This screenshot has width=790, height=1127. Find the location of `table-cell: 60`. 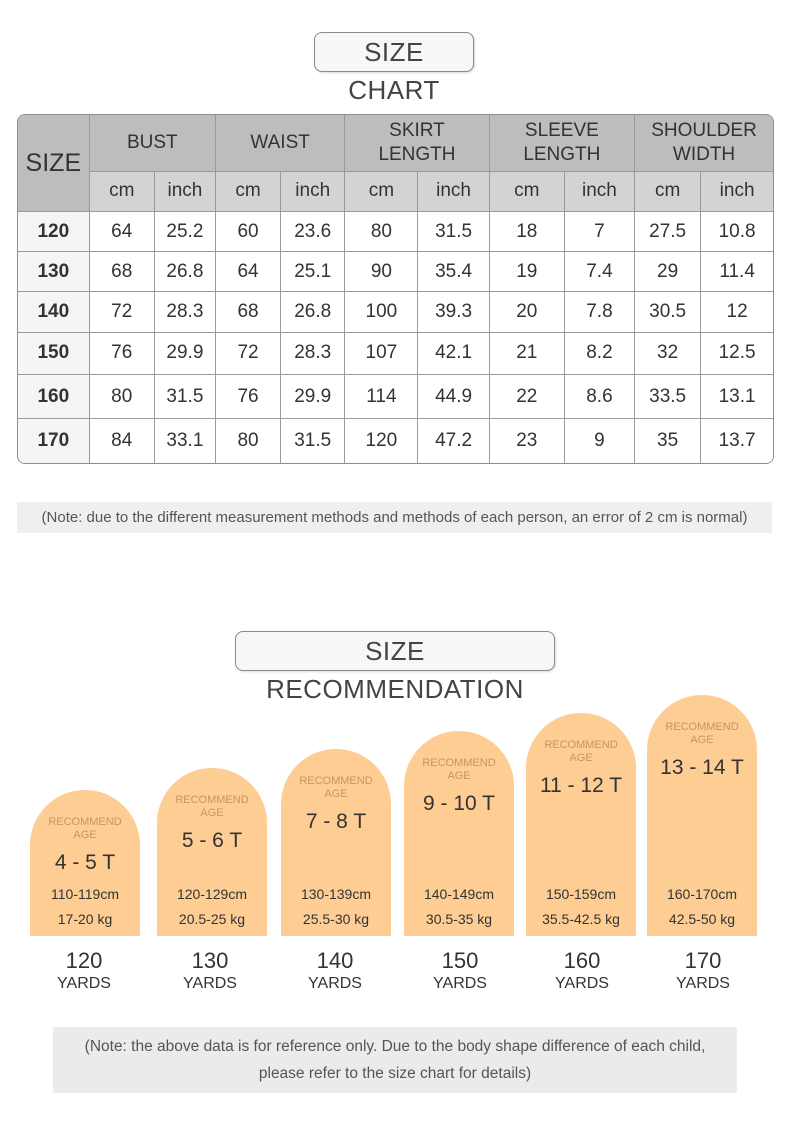

table-cell: 60 is located at coordinates (248, 232).